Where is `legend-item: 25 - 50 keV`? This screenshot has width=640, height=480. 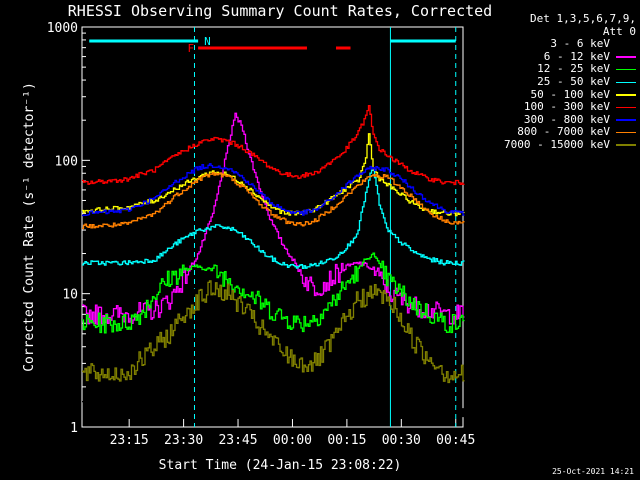 legend-item: 25 - 50 keV is located at coordinates (562, 81).